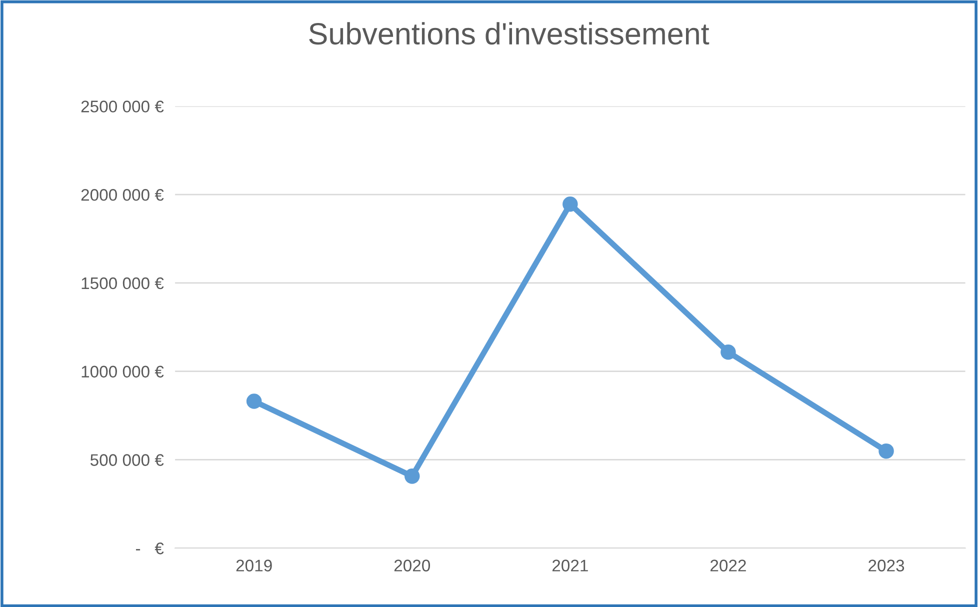 The image size is (978, 607). I want to click on chart-title: Subventions d'investissement, so click(509, 33).